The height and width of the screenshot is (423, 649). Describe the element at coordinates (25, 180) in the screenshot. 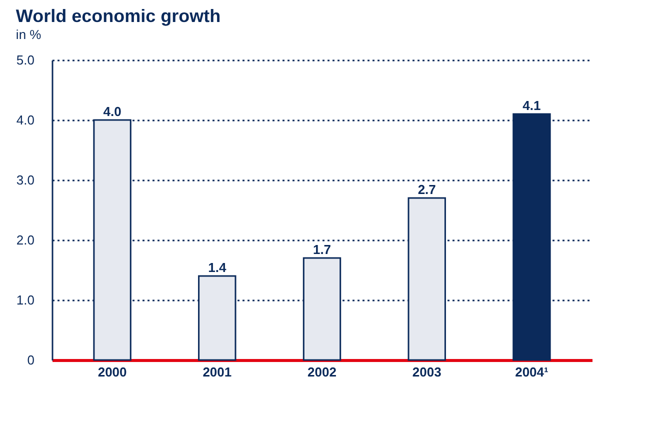

I see `y-tick-label: 3.0` at that location.